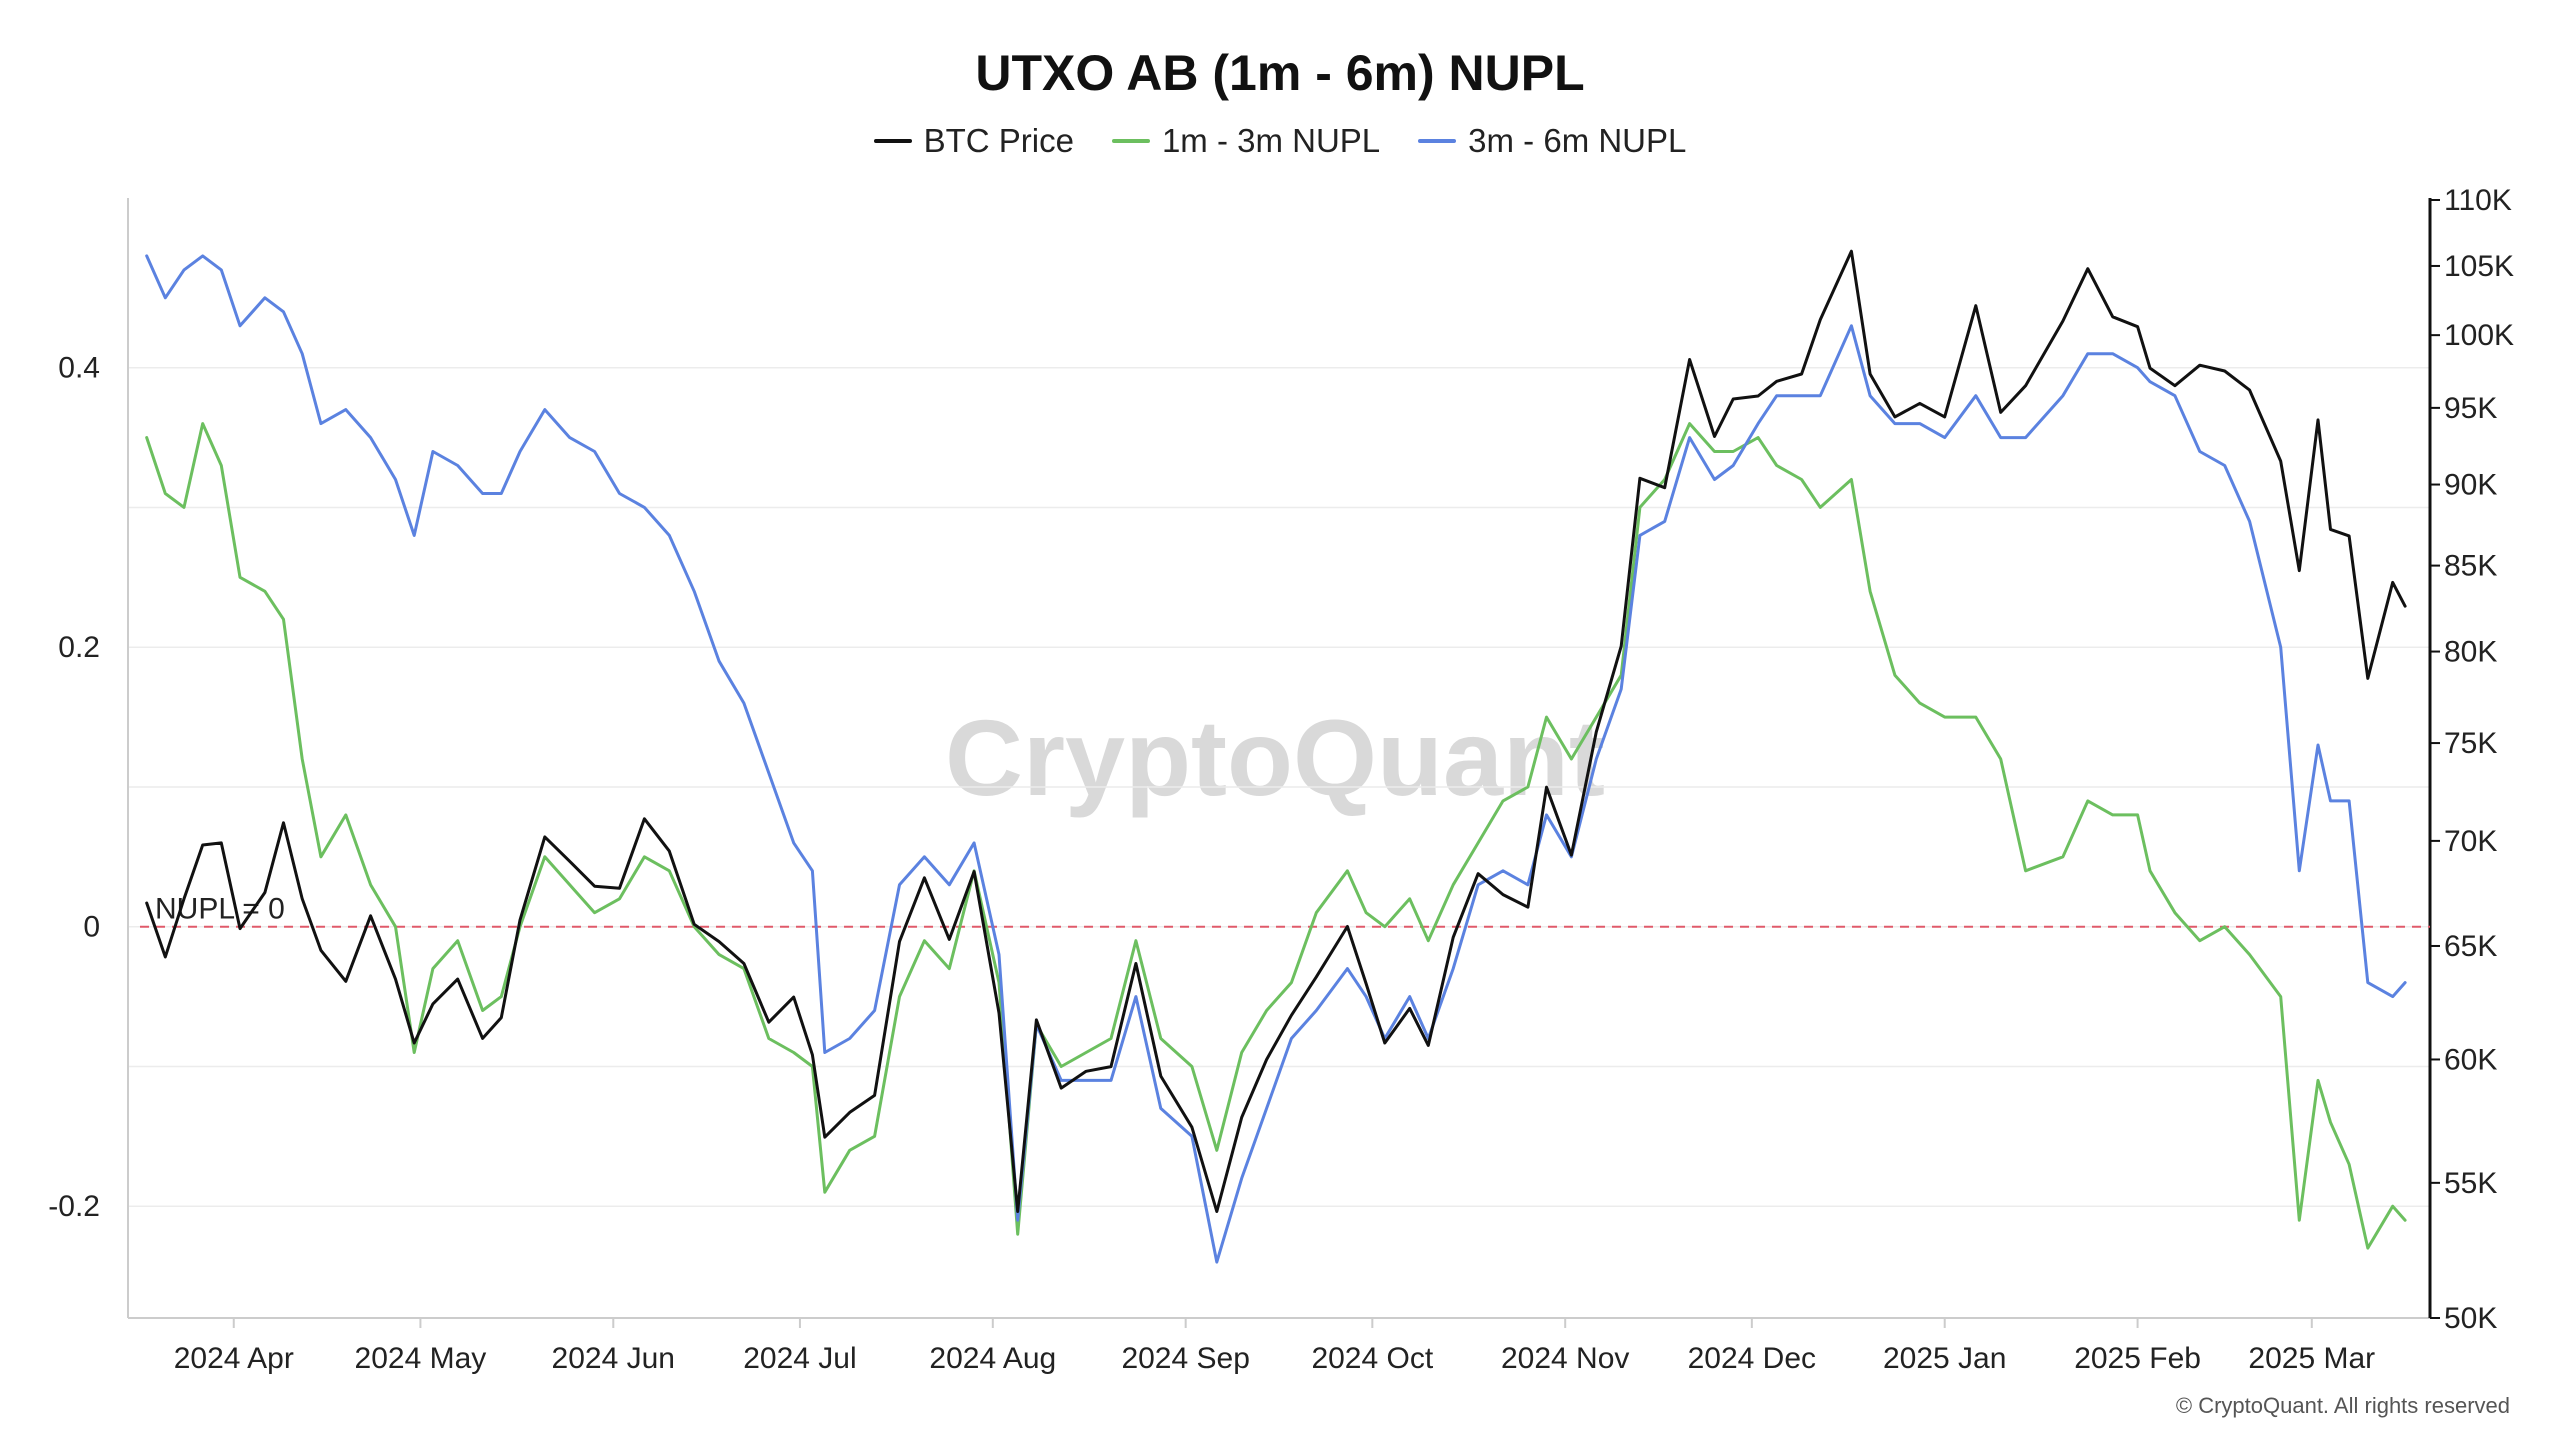  What do you see at coordinates (2470, 841) in the screenshot?
I see `y-right-tick-label: 70K` at bounding box center [2470, 841].